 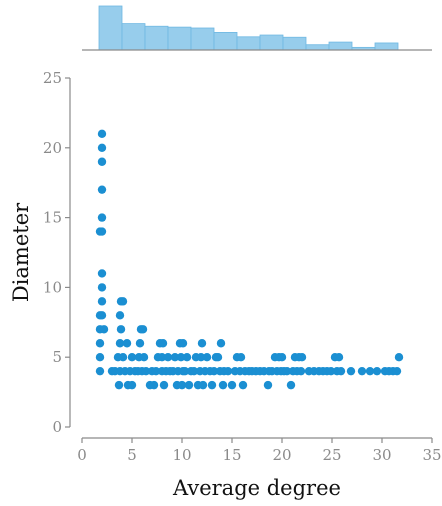 What do you see at coordinates (132, 455) in the screenshot?
I see `x-tick-label: 5` at bounding box center [132, 455].